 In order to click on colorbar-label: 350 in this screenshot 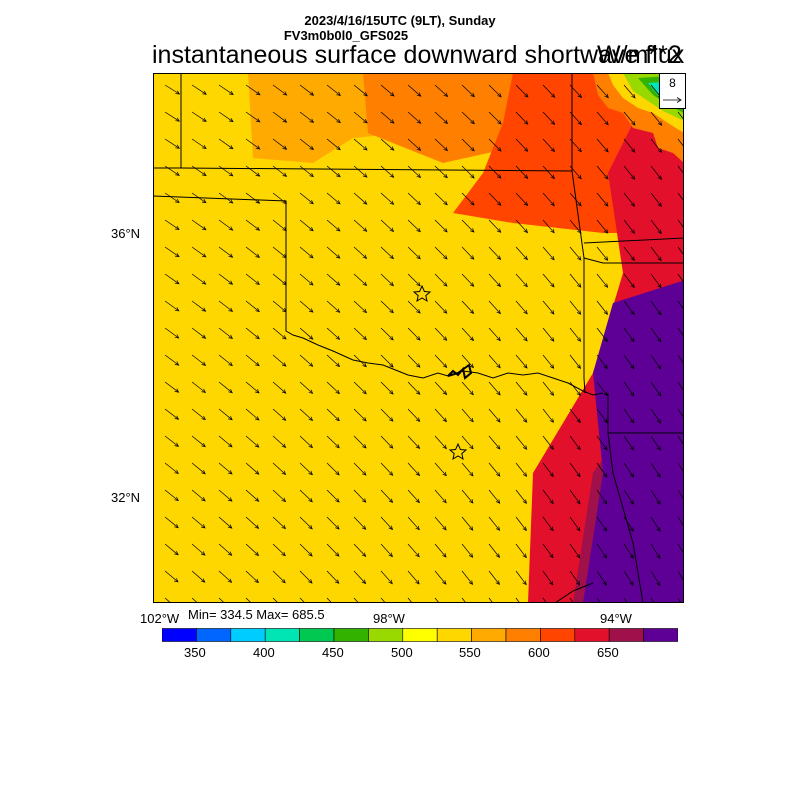, I will do `click(195, 652)`.